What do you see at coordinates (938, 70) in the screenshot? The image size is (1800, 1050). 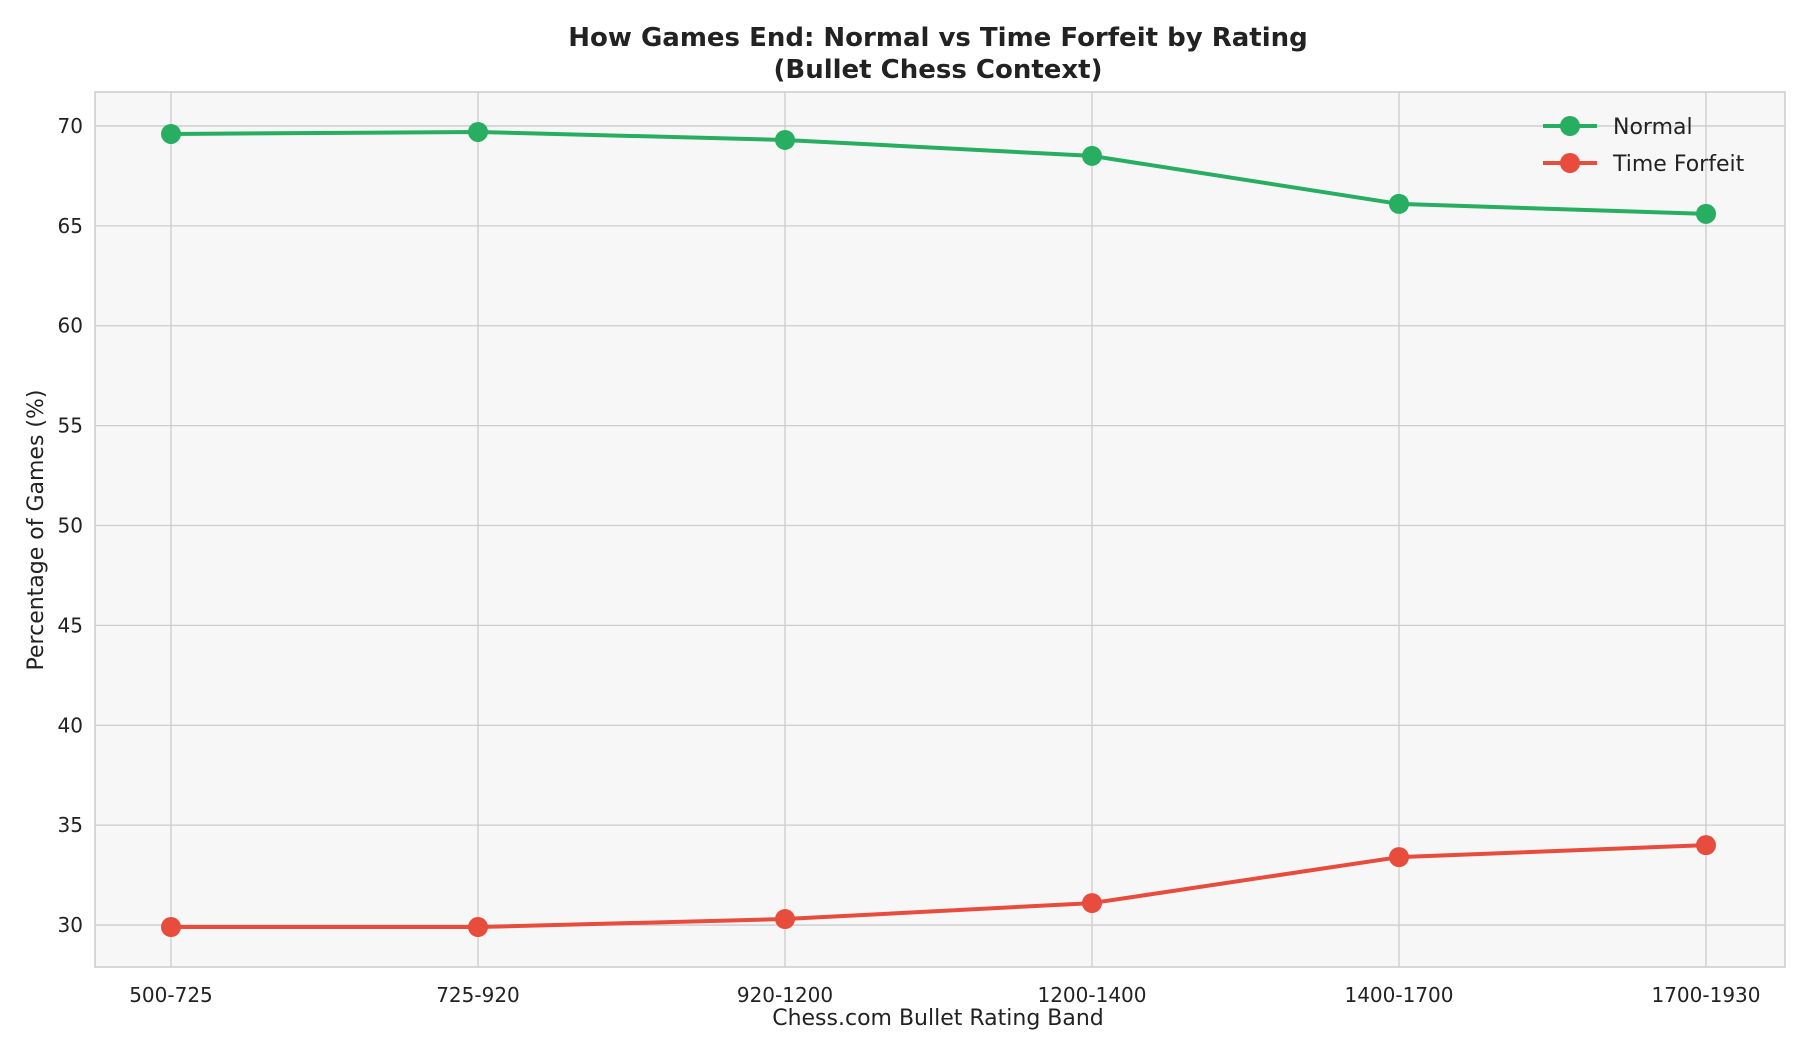 I see `chart-title-line-2: (Bullet Chess Context)` at bounding box center [938, 70].